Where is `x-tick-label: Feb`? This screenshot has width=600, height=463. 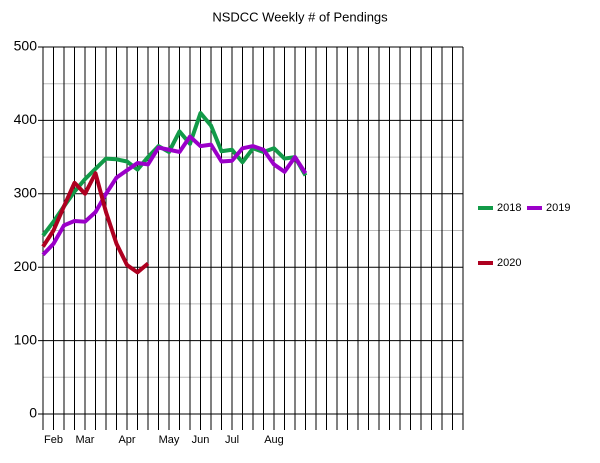
x-tick-label: Feb is located at coordinates (53, 440).